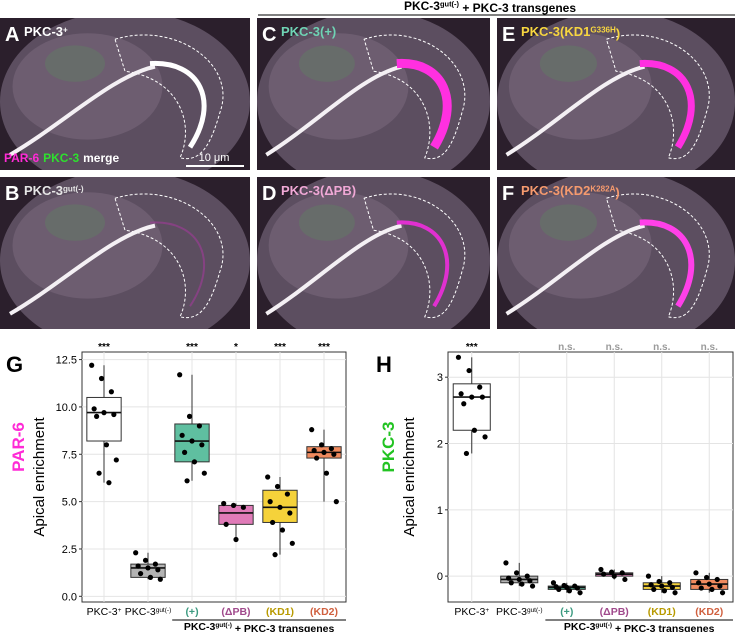 Image resolution: width=735 pixels, height=632 pixels. What do you see at coordinates (66, 361) in the screenshot?
I see `y-tick-label: 12.5` at bounding box center [66, 361].